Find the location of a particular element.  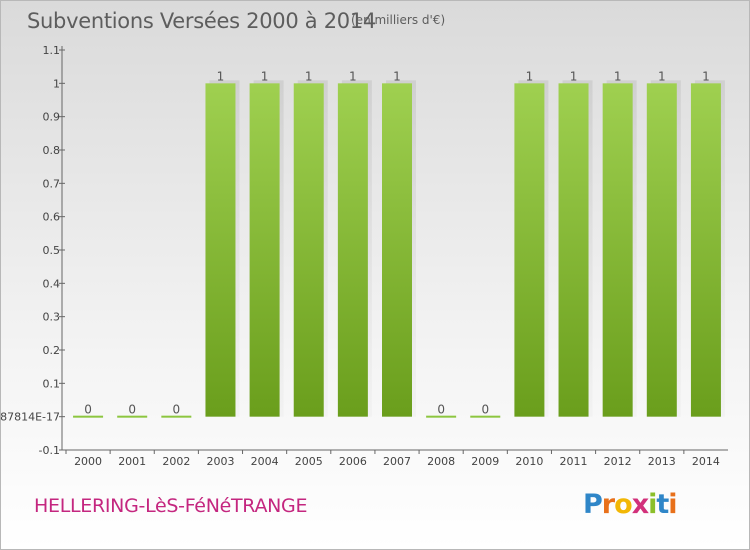

y-tick-label: 0.6 is located at coordinates (52, 217).